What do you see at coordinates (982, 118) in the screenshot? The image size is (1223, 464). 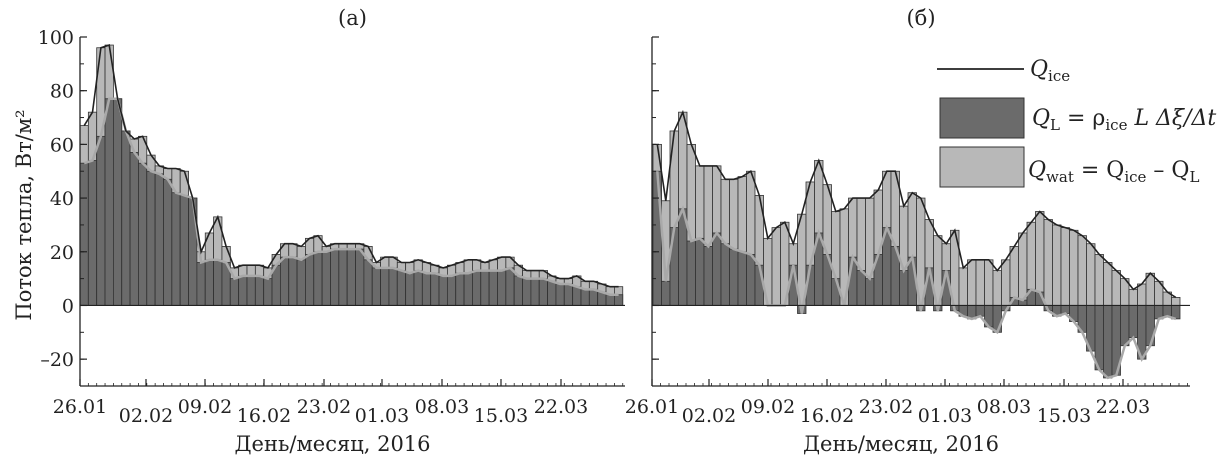 I see `legend-swatch-ql` at bounding box center [982, 118].